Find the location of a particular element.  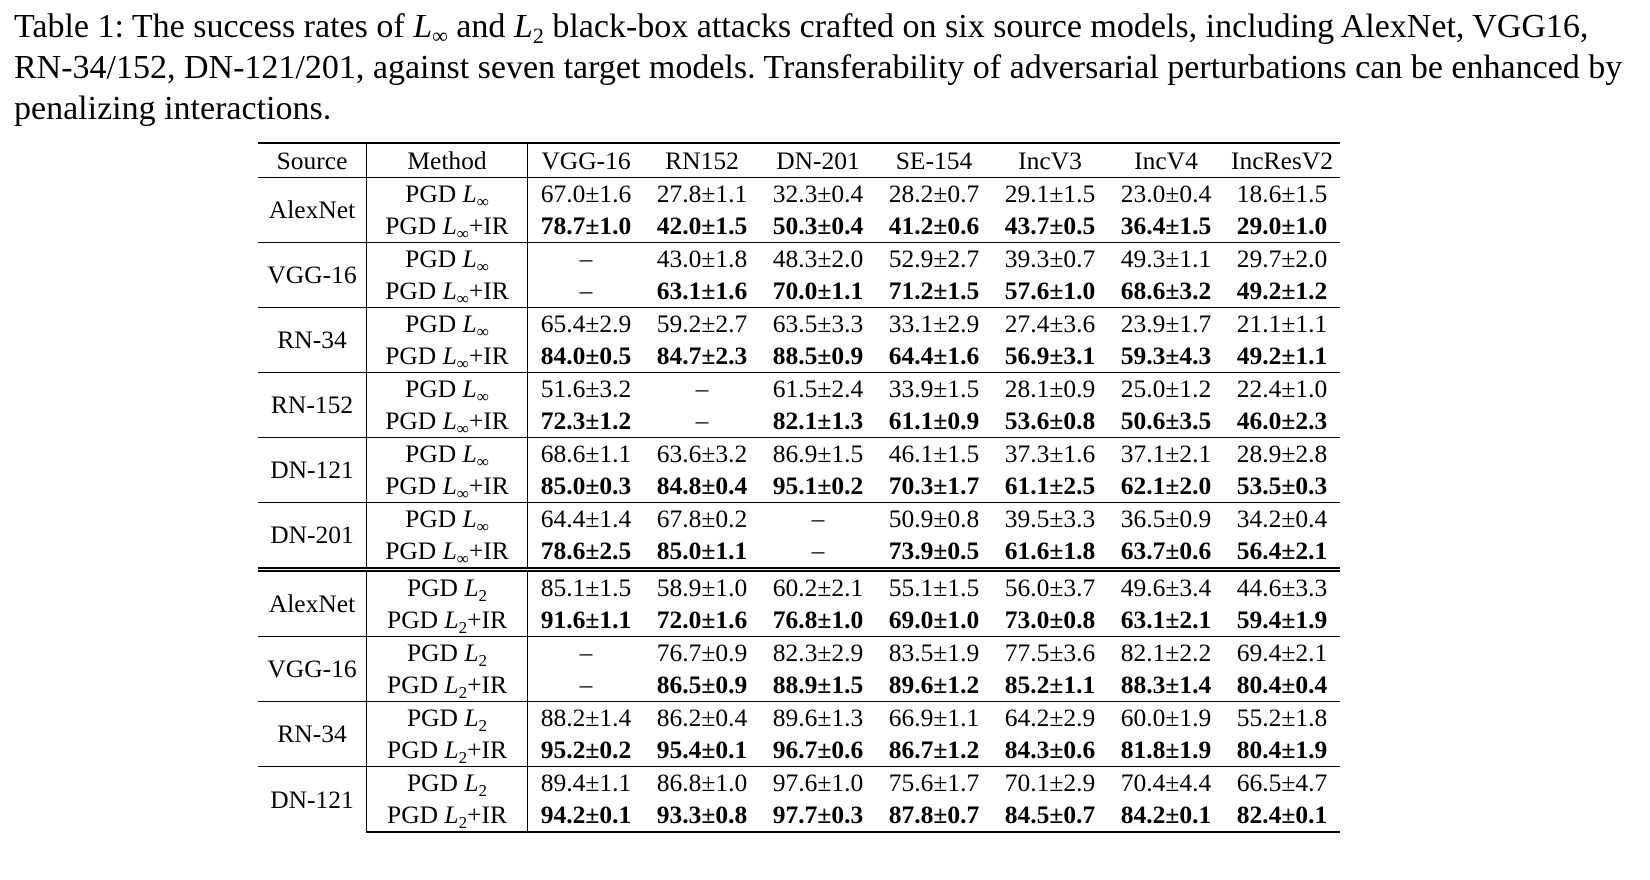

source-model-cell: VGG-16 is located at coordinates (312, 669).